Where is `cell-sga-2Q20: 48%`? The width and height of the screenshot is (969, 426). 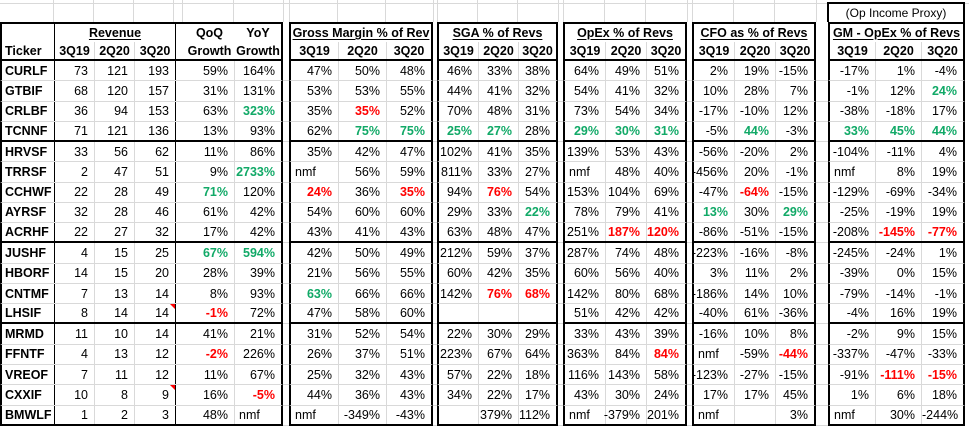 cell-sga-2Q20: 48% is located at coordinates (499, 111).